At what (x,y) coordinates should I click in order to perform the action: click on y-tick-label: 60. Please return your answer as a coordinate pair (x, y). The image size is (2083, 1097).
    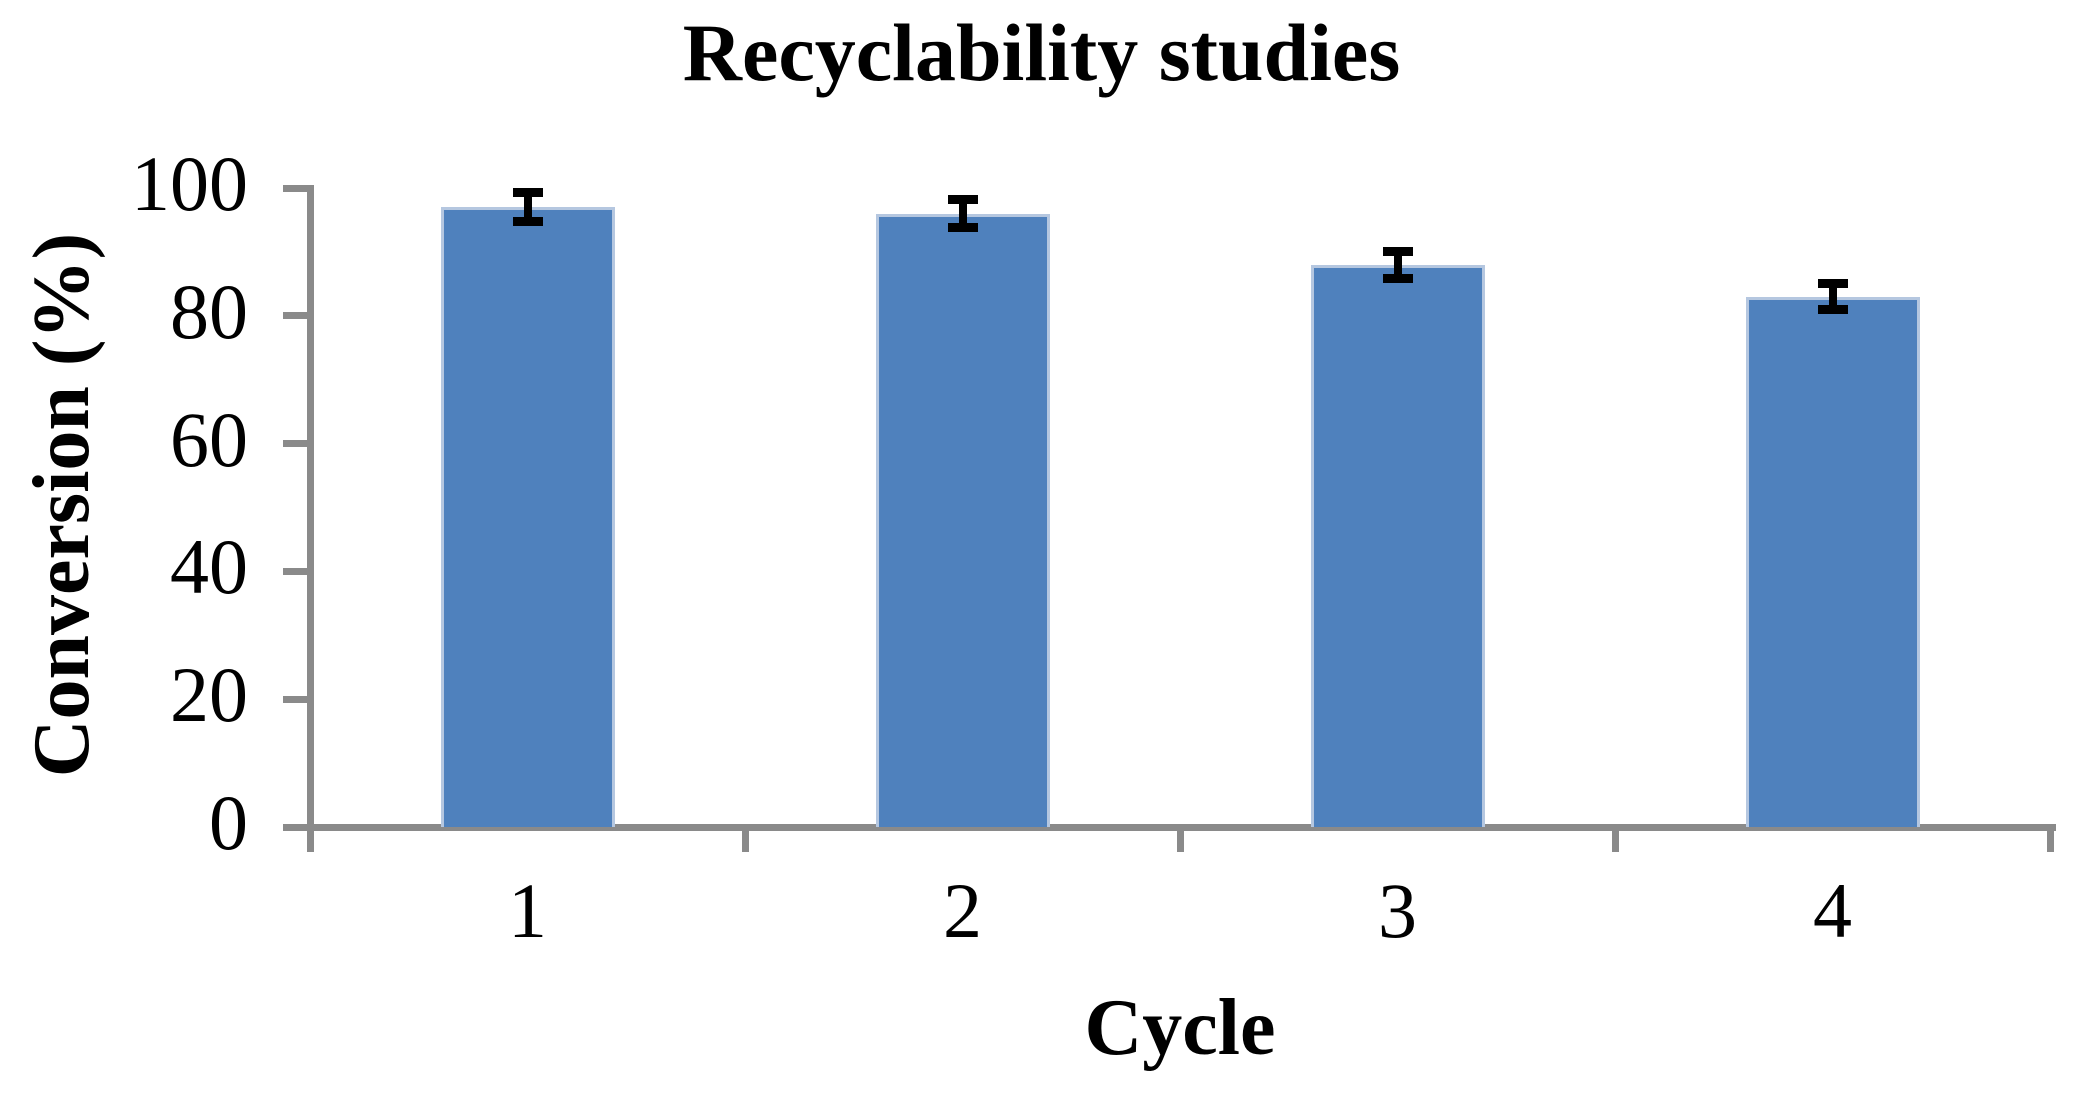
    Looking at the image, I should click on (209, 439).